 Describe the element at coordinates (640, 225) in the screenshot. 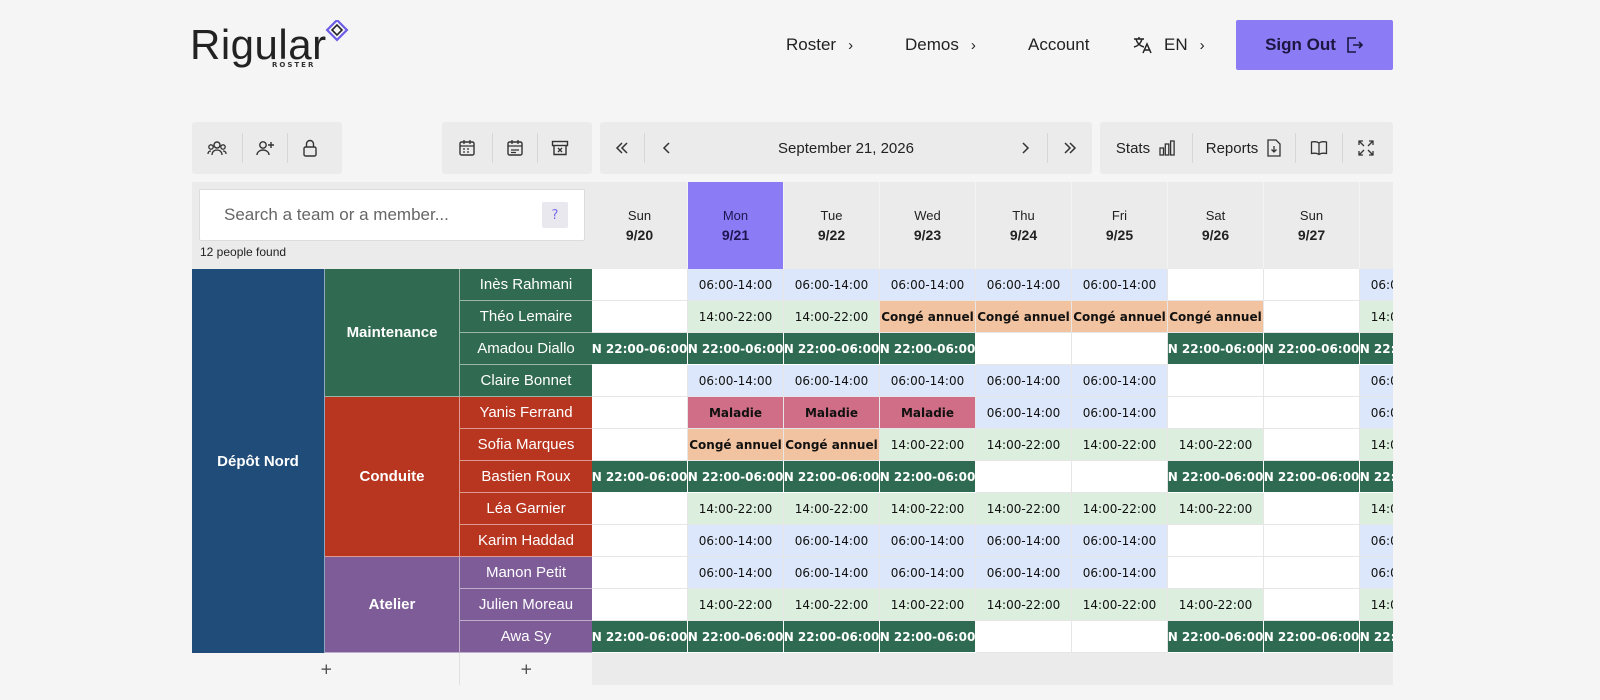

I see `day-column-header: Sun 9/20` at that location.